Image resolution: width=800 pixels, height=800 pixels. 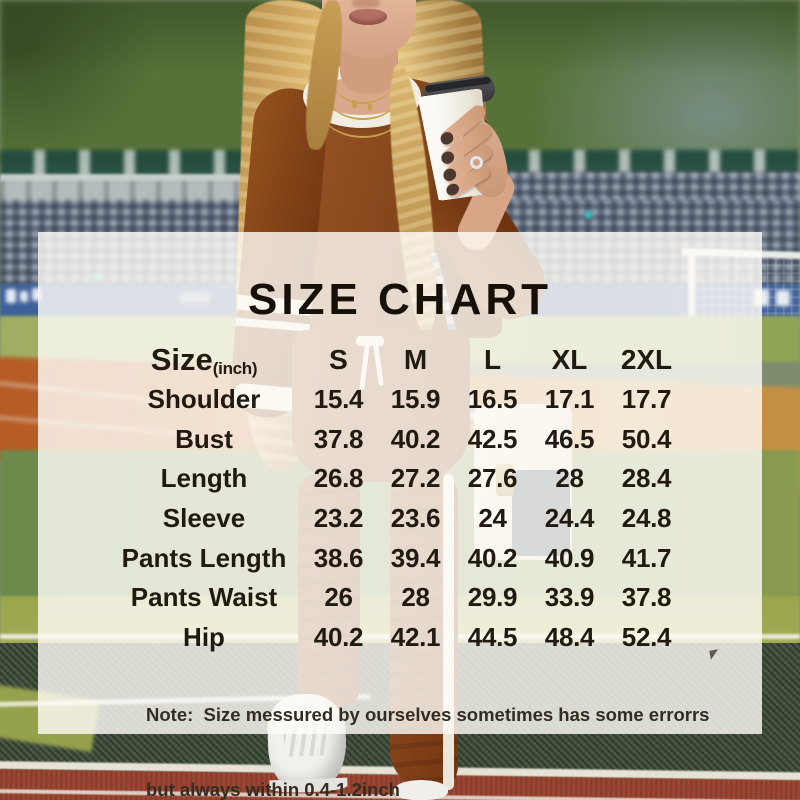 I want to click on cell-value: 48.4, so click(x=569, y=637).